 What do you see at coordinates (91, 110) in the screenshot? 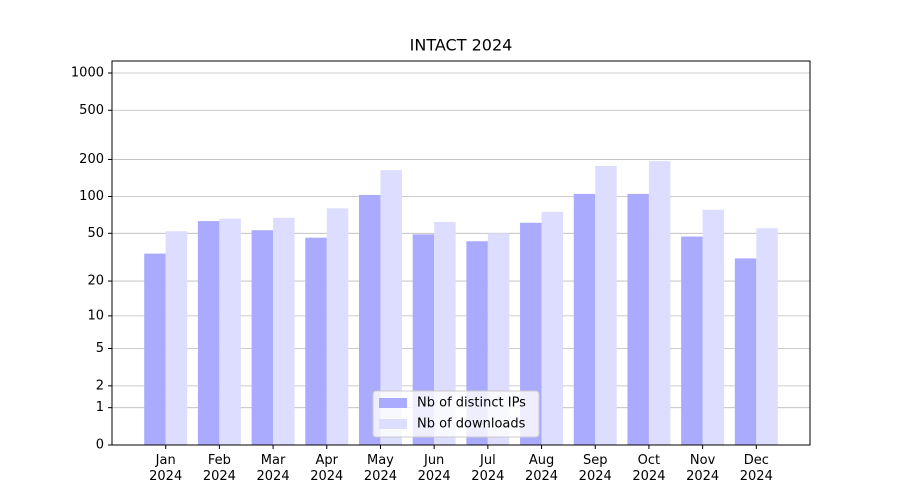
I see `y-tick-label: 500` at bounding box center [91, 110].